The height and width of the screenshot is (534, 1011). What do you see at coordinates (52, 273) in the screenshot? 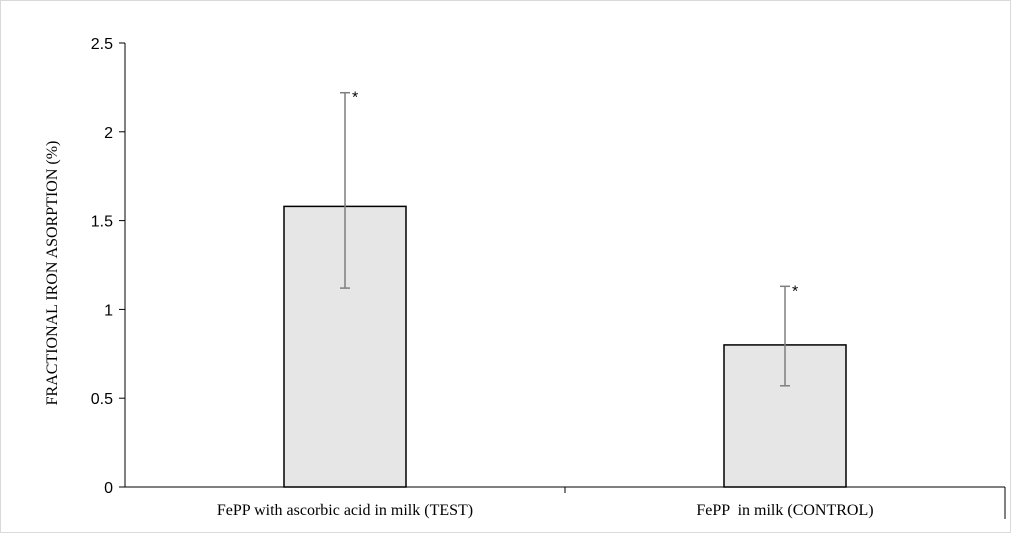
I see `y-axis-label: FRACTIONAL IRON ASORPTION (%)` at bounding box center [52, 273].